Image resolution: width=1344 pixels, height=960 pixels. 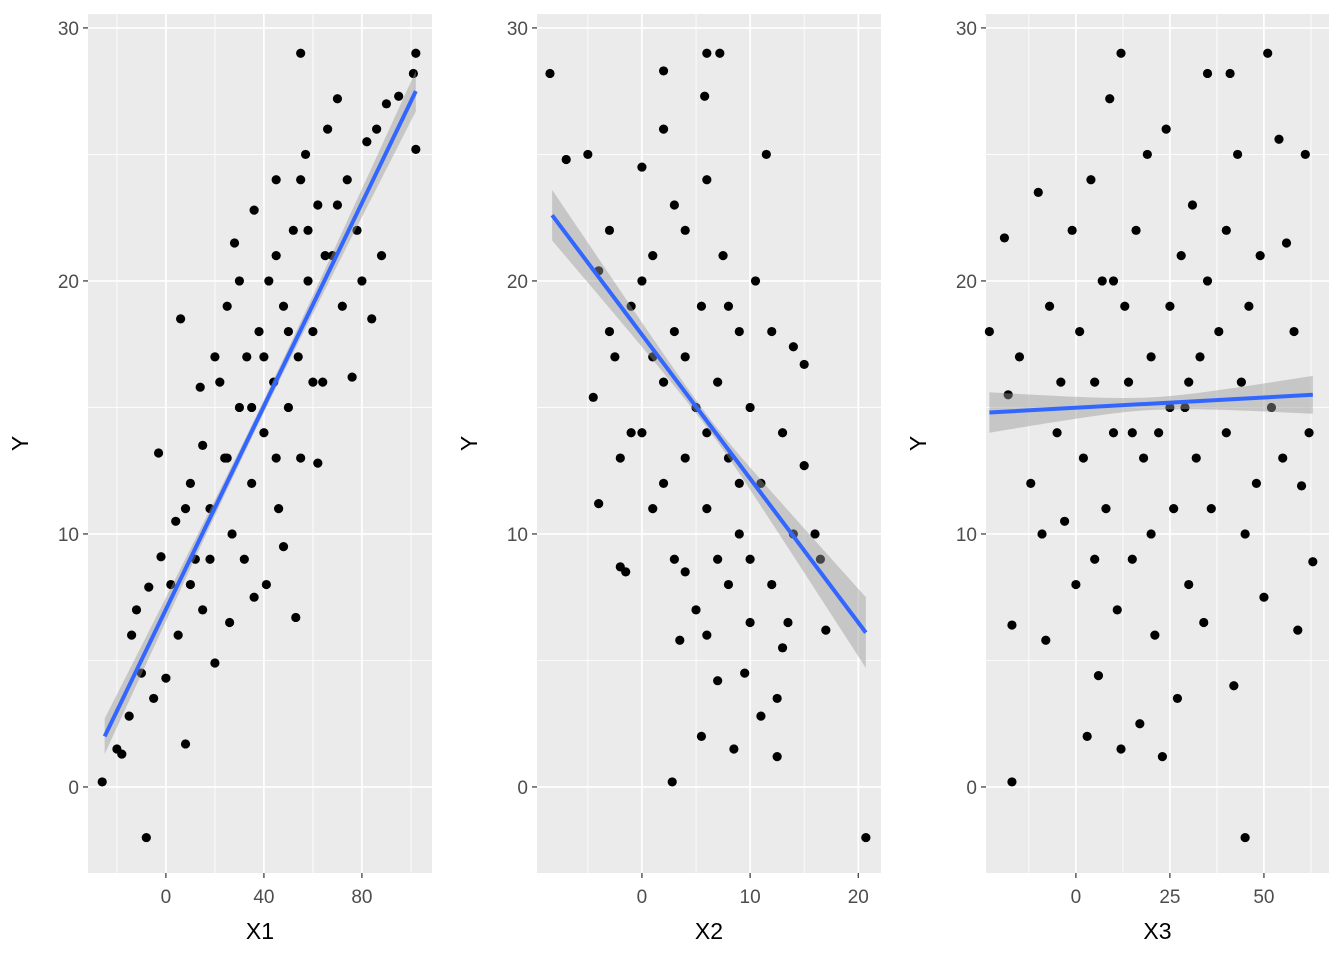 I want to click on y-axis-title: Y, so click(x=918, y=443).